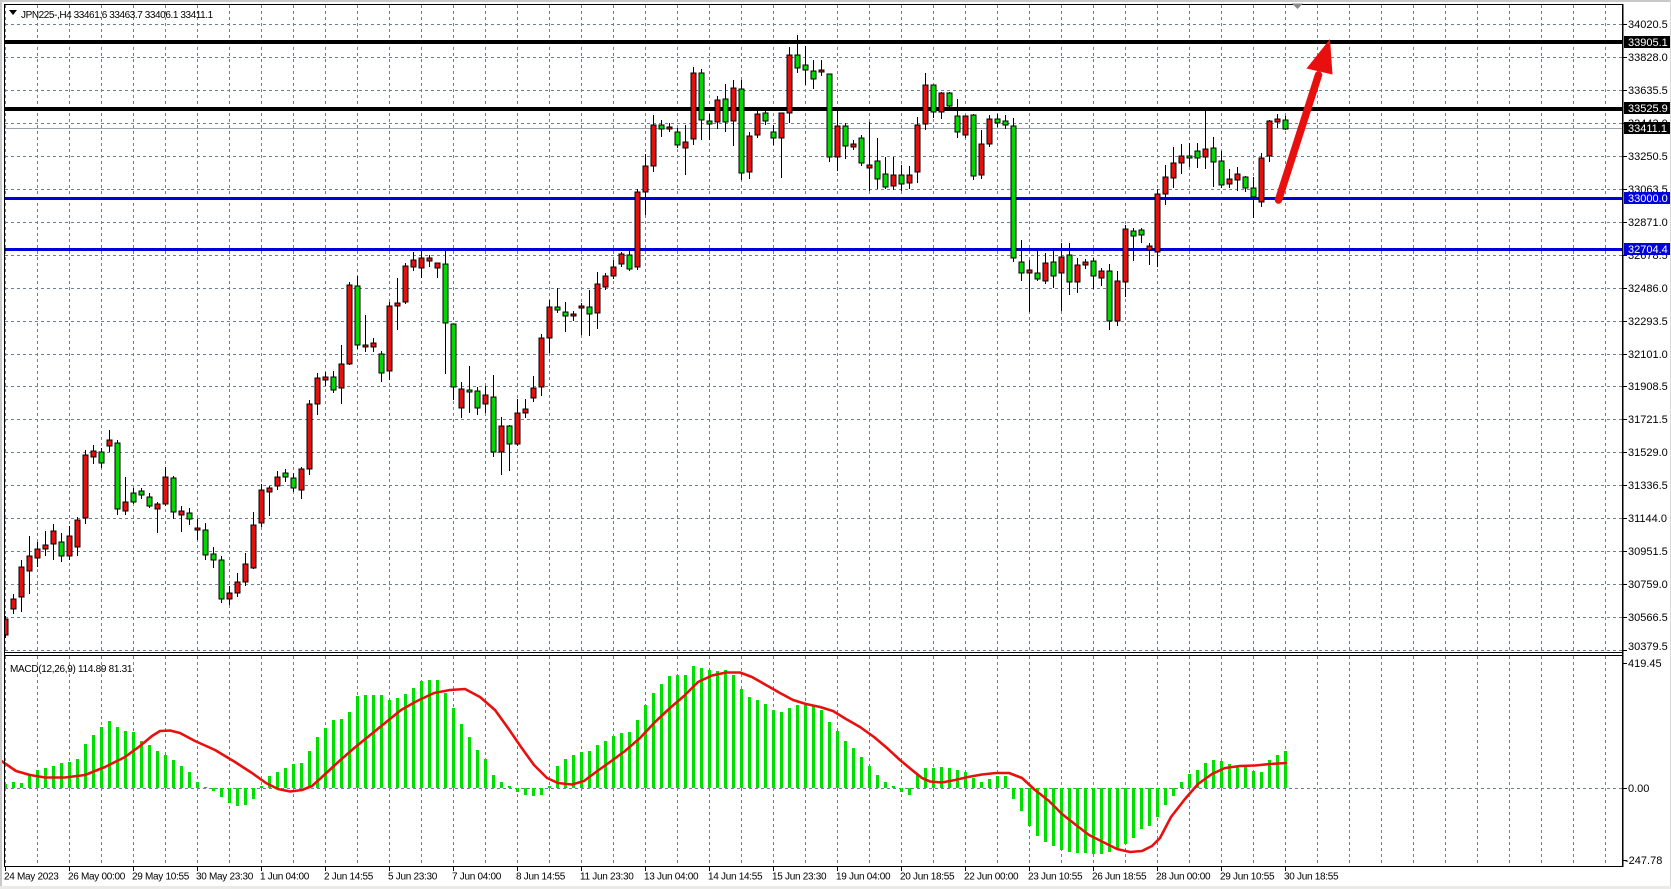 The height and width of the screenshot is (889, 1671). I want to click on svg-text: 22 Jun 00:00, so click(991, 877).